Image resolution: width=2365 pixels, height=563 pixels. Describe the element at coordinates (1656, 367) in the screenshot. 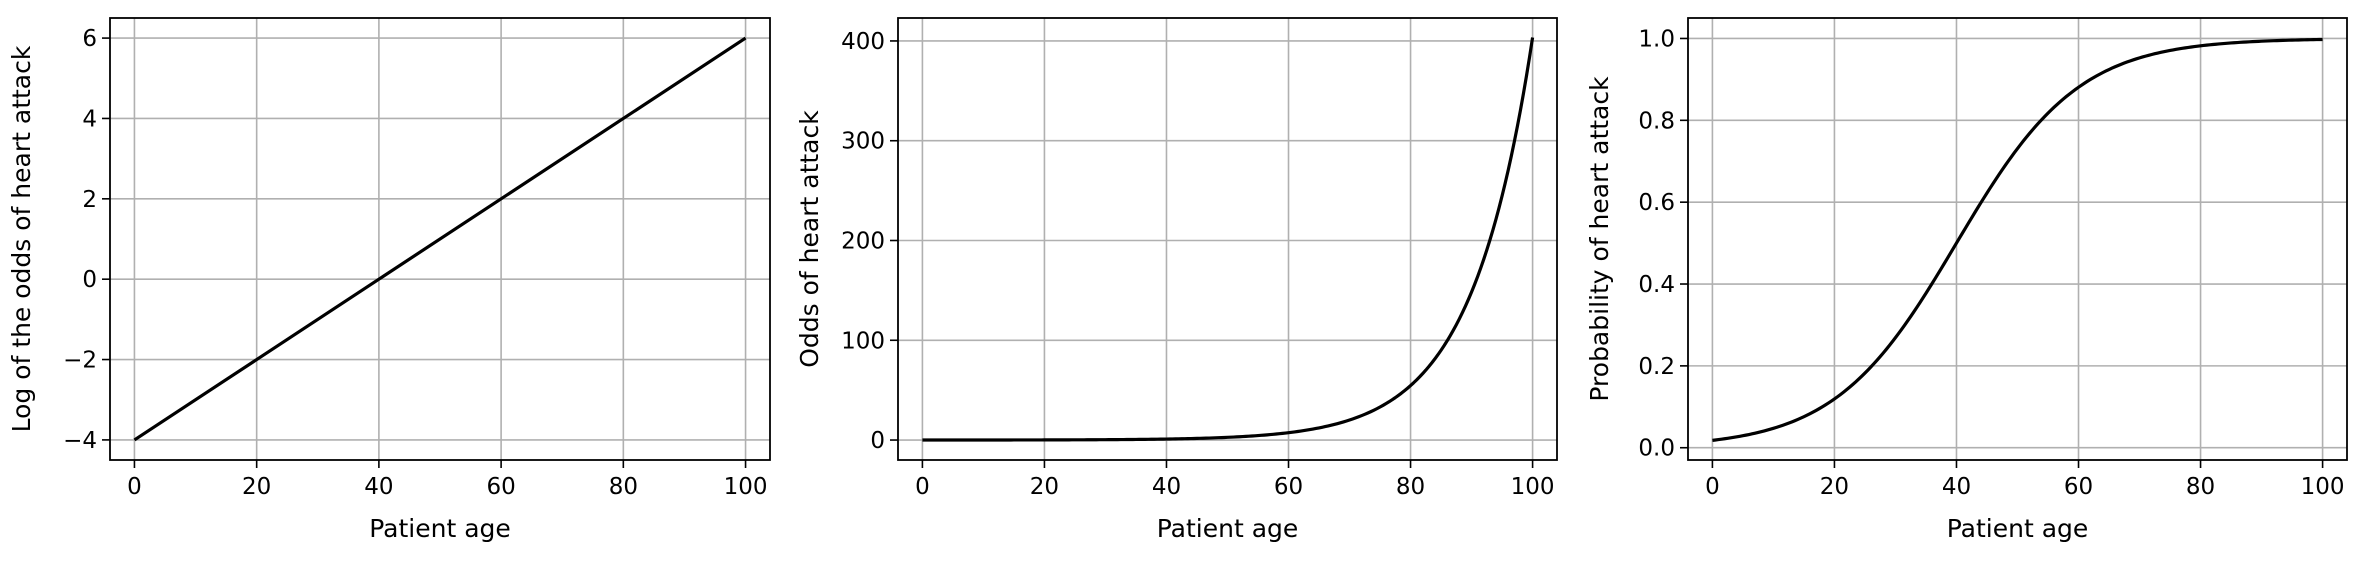

I see `y-tick-label: 0.2` at that location.